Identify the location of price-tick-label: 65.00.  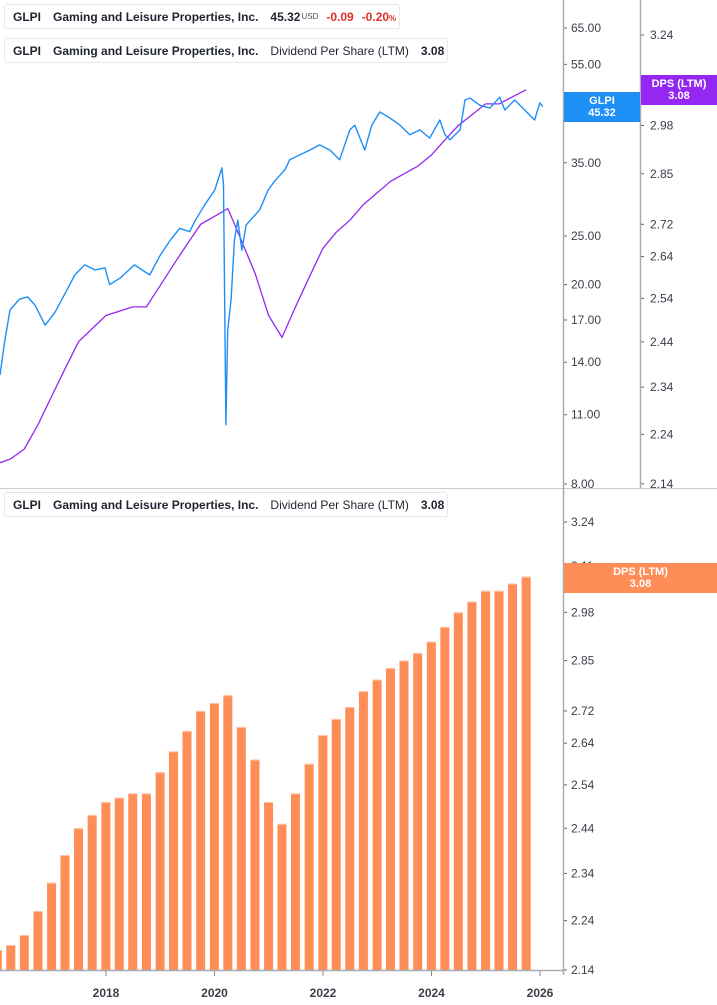
(586, 28).